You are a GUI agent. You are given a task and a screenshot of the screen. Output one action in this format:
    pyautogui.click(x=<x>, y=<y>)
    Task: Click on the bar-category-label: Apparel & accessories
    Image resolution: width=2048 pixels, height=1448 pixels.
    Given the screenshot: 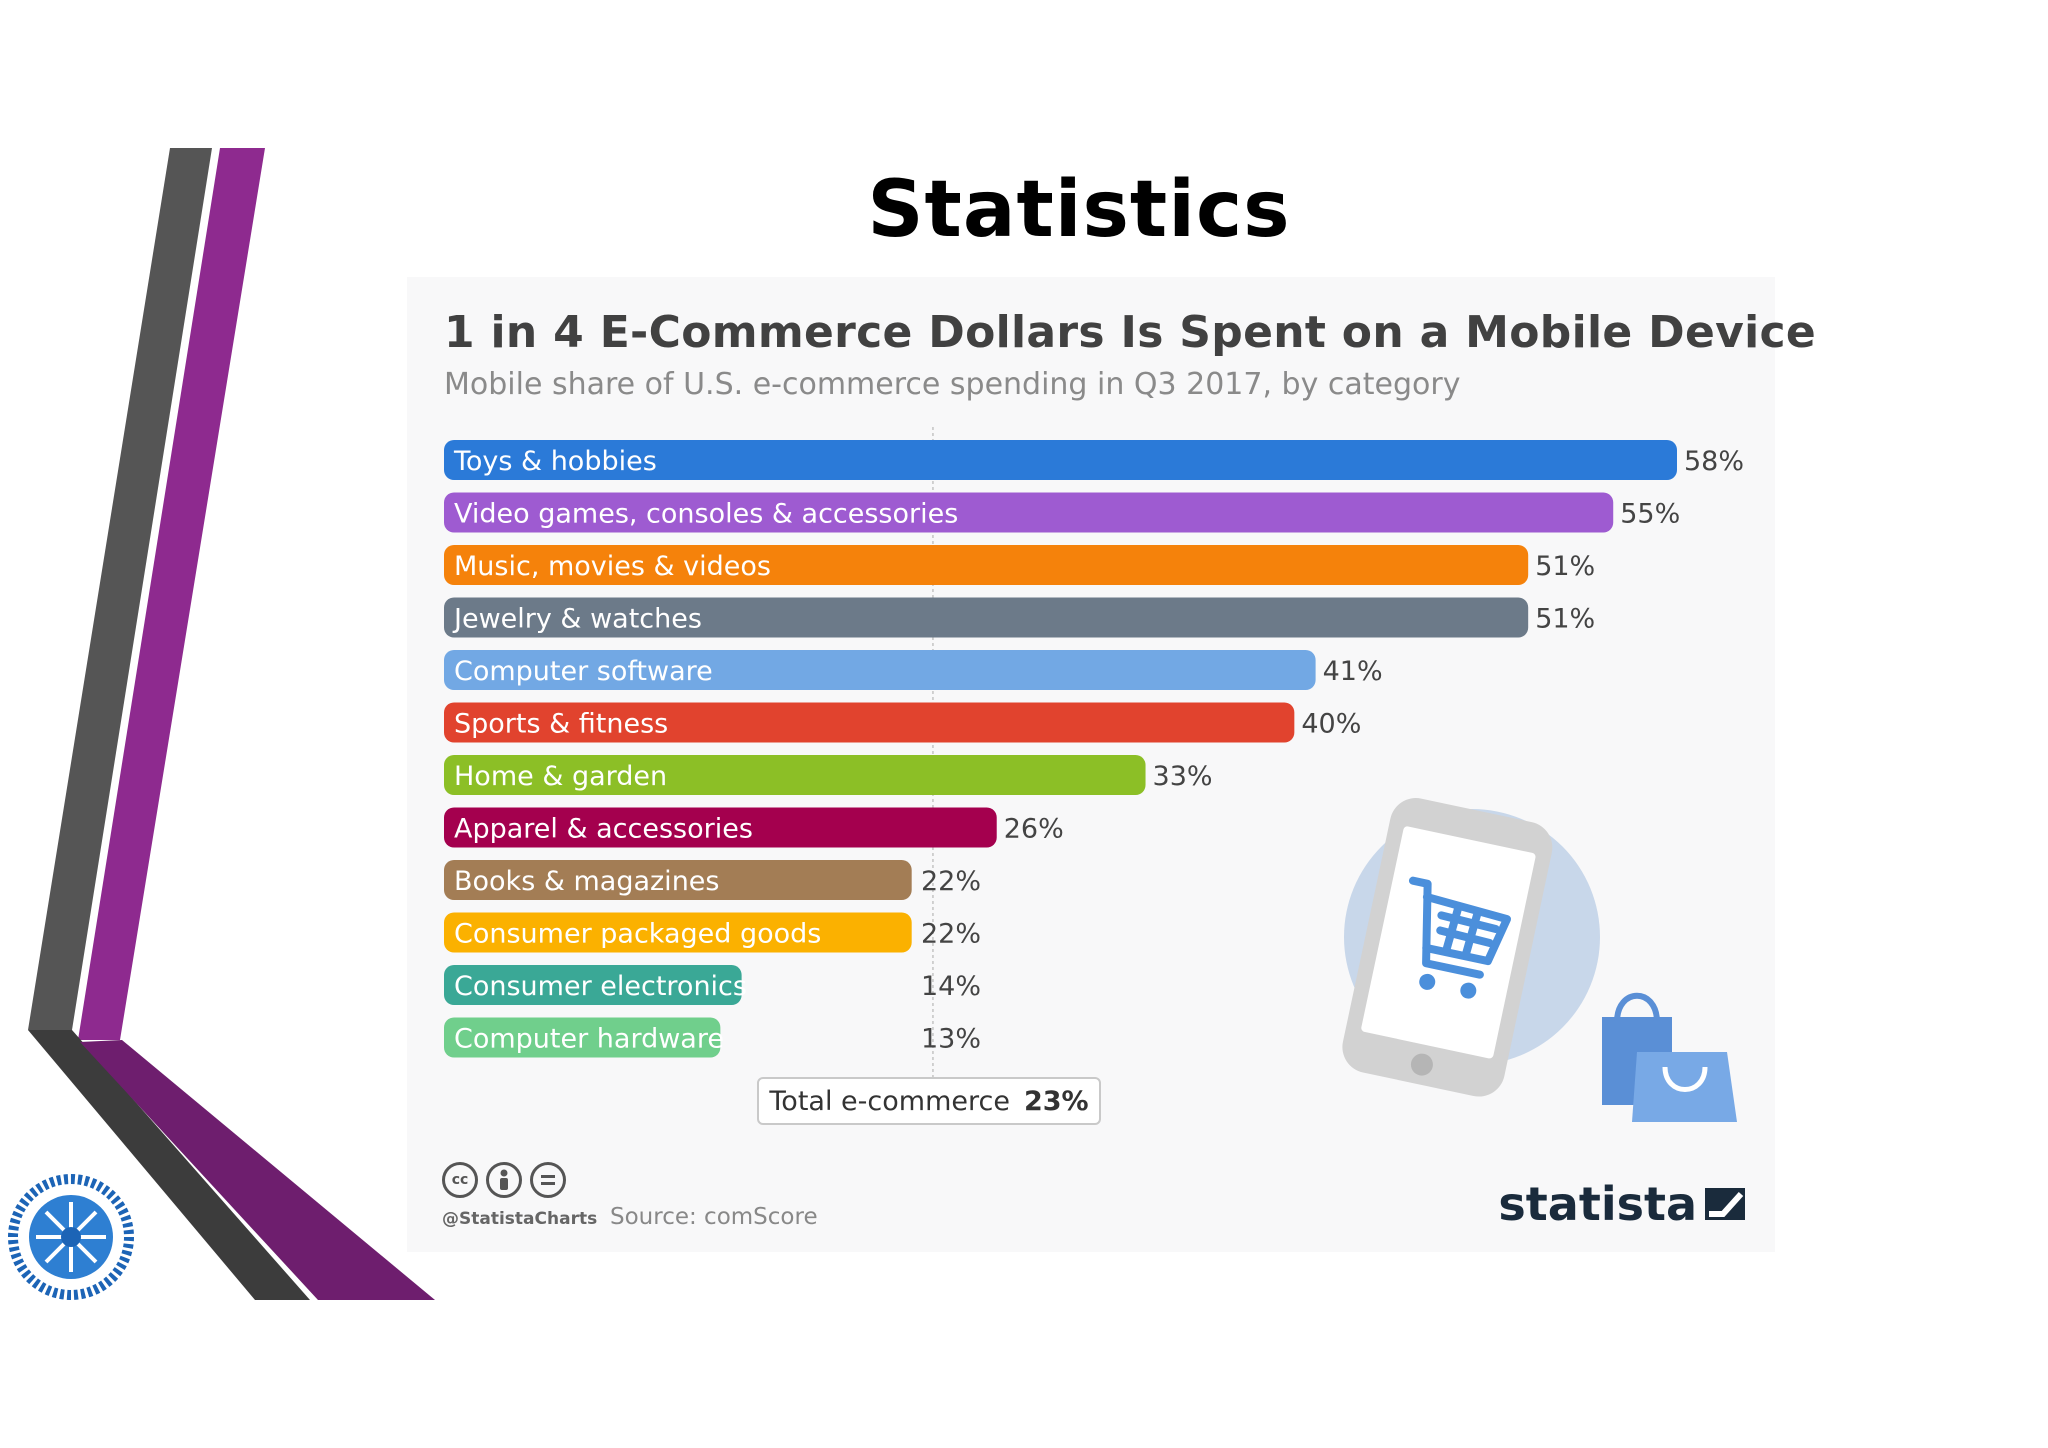 What is the action you would take?
    pyautogui.click(x=603, y=829)
    